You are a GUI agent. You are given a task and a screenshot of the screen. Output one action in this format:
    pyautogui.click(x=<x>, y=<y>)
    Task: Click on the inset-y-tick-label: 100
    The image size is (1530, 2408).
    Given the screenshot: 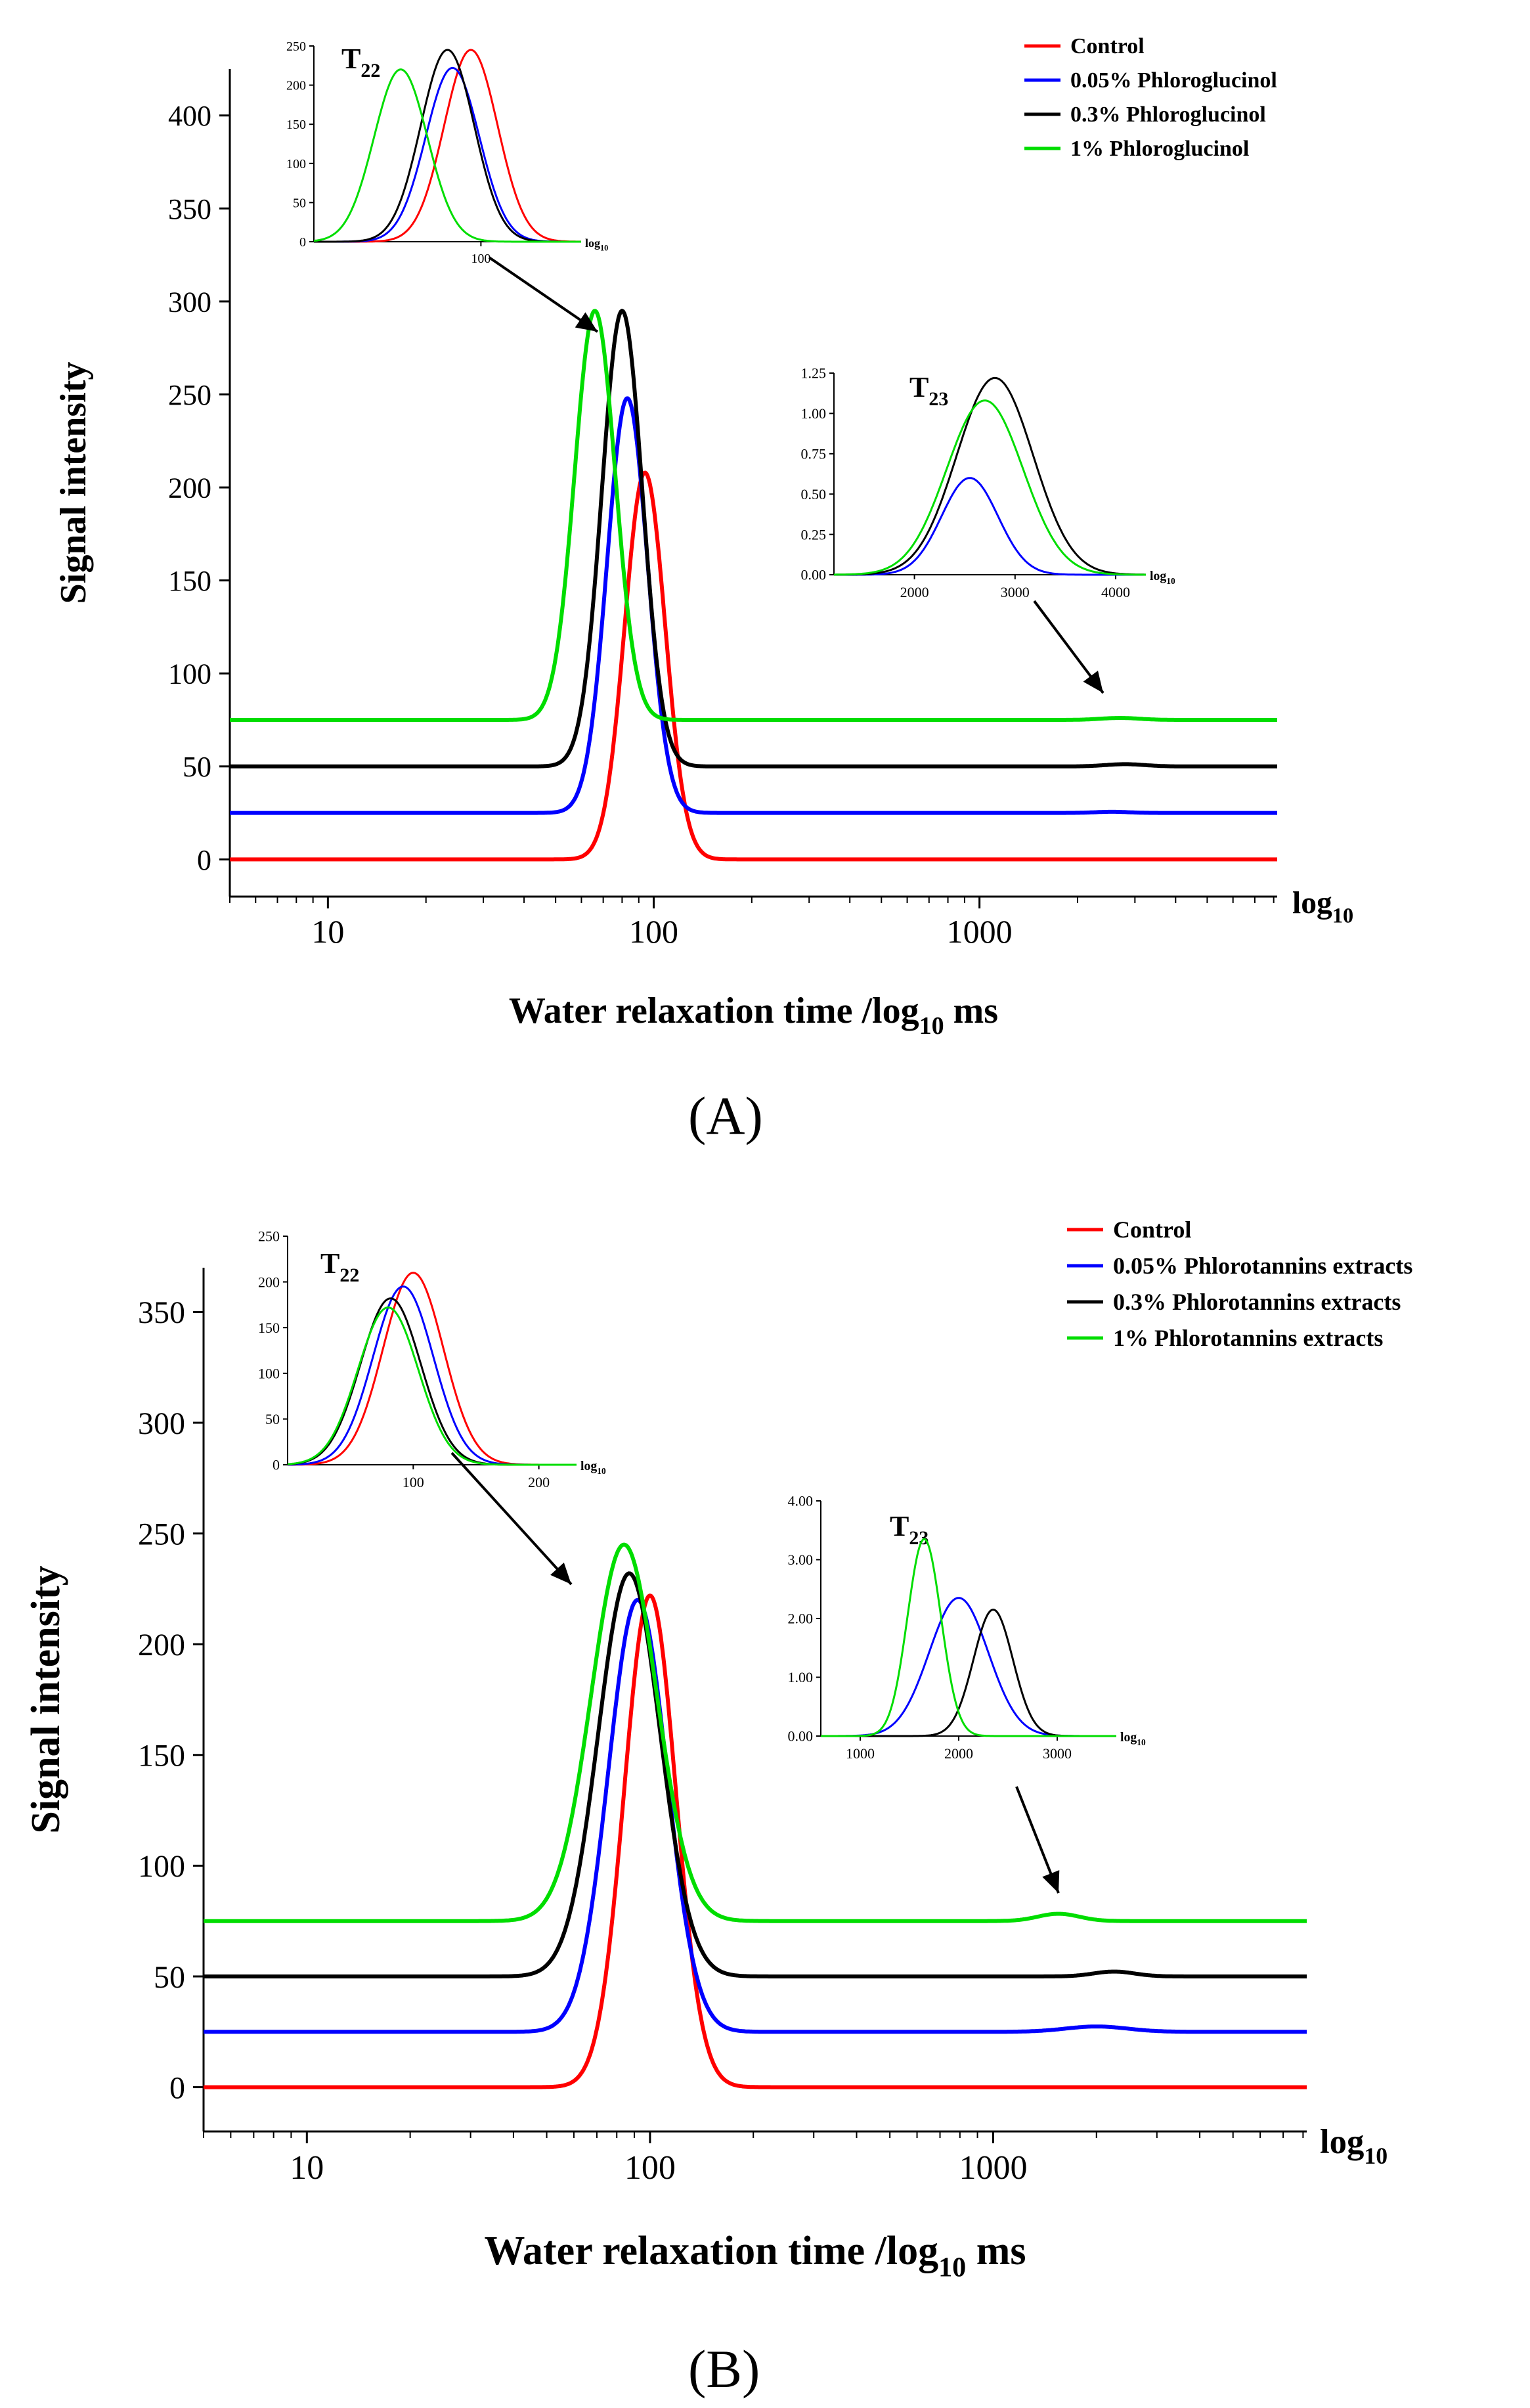 What is the action you would take?
    pyautogui.click(x=269, y=1374)
    